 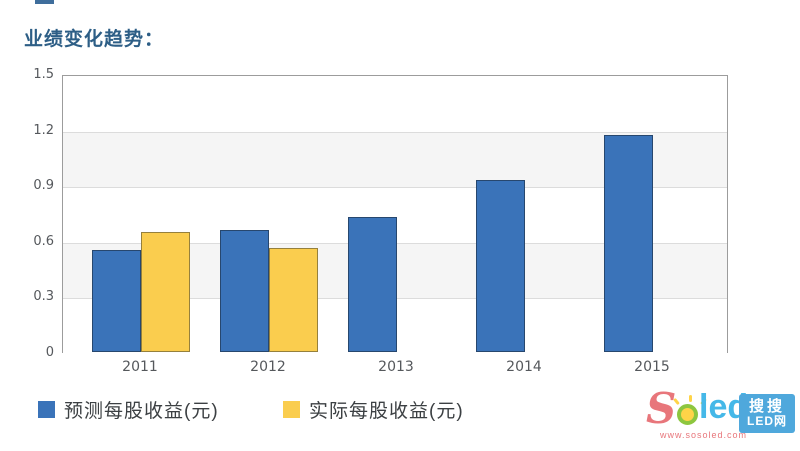 What do you see at coordinates (43, 241) in the screenshot?
I see `y-axis-tick-label-0.6: 0.6` at bounding box center [43, 241].